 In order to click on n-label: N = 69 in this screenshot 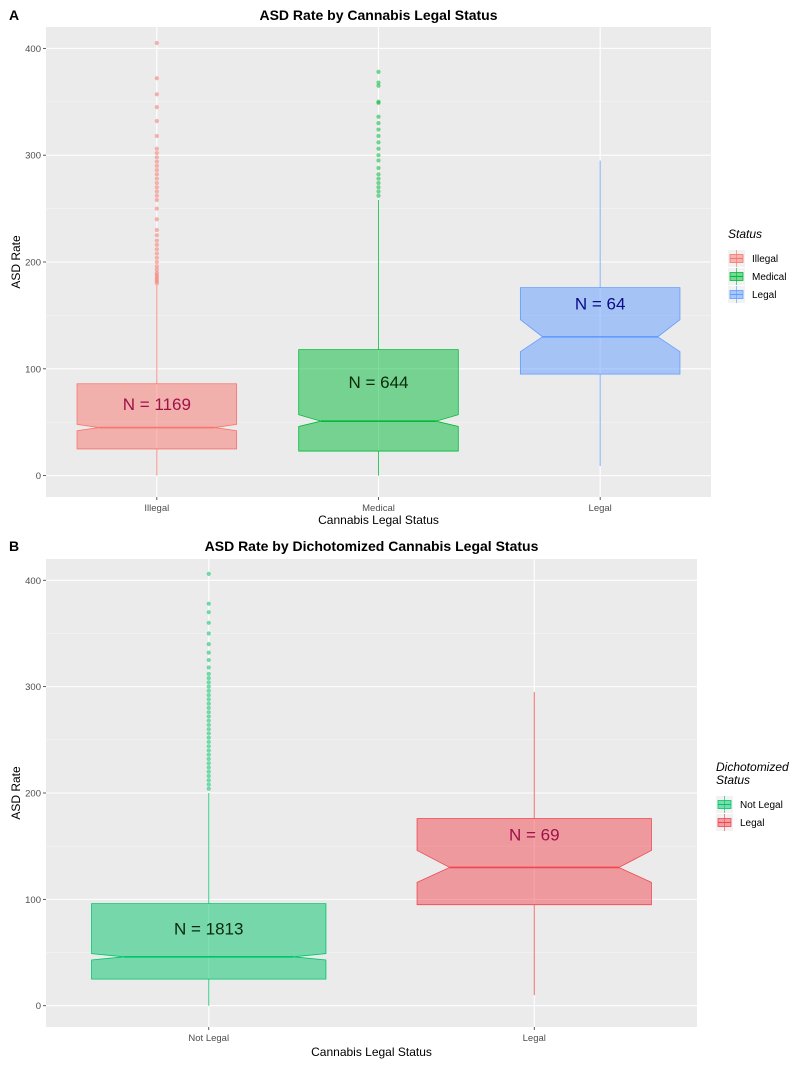, I will do `click(534, 834)`.